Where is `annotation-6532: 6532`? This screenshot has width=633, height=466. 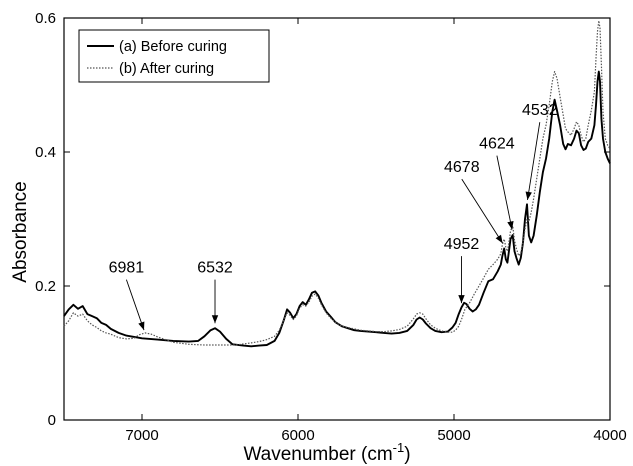
annotation-6532: 6532 is located at coordinates (215, 292).